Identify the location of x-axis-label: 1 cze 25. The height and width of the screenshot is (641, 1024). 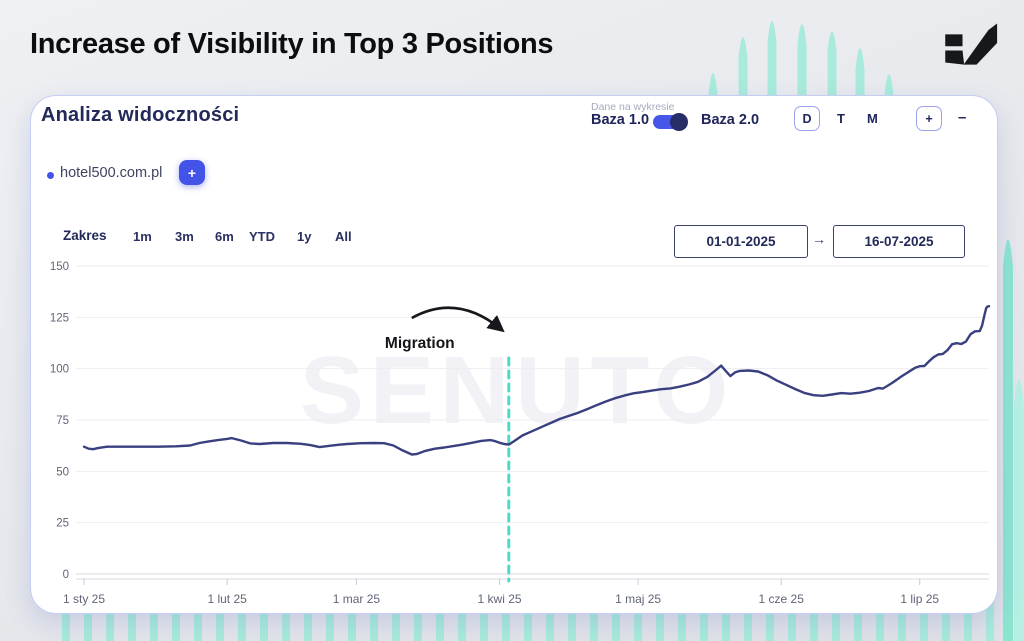
(782, 599).